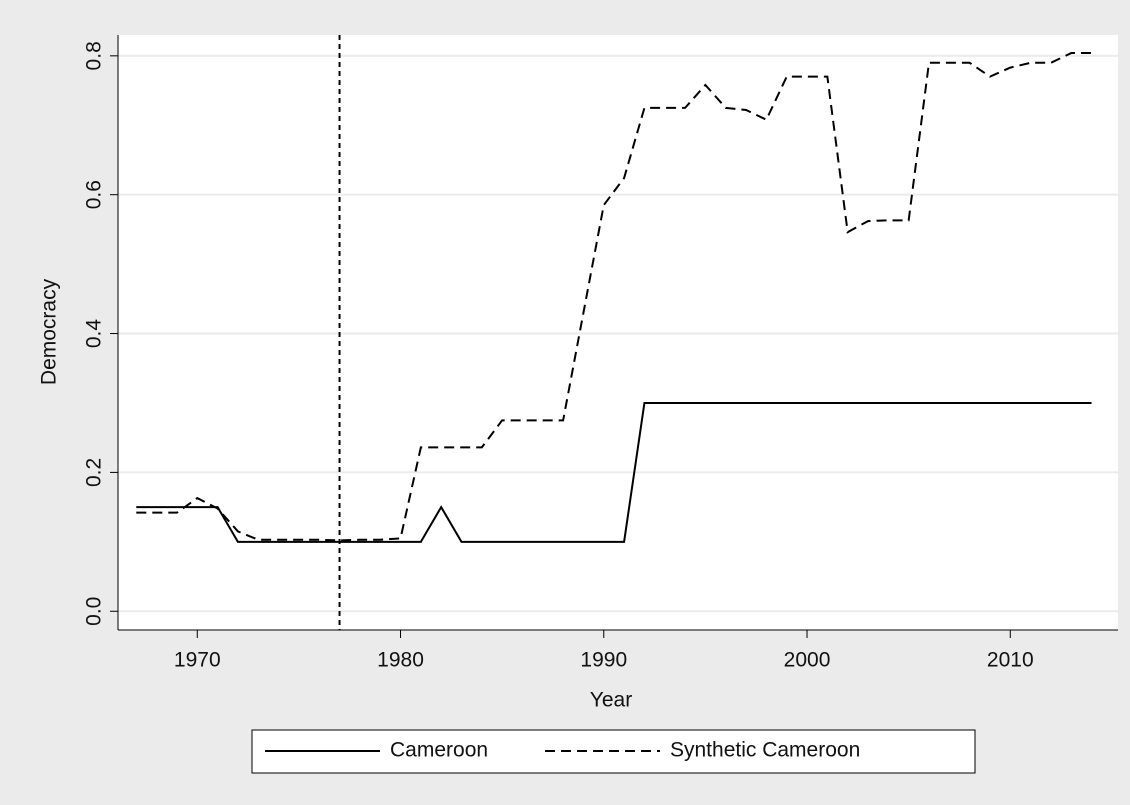 The height and width of the screenshot is (805, 1130). What do you see at coordinates (1010, 660) in the screenshot?
I see `x-tick-label: 2010` at bounding box center [1010, 660].